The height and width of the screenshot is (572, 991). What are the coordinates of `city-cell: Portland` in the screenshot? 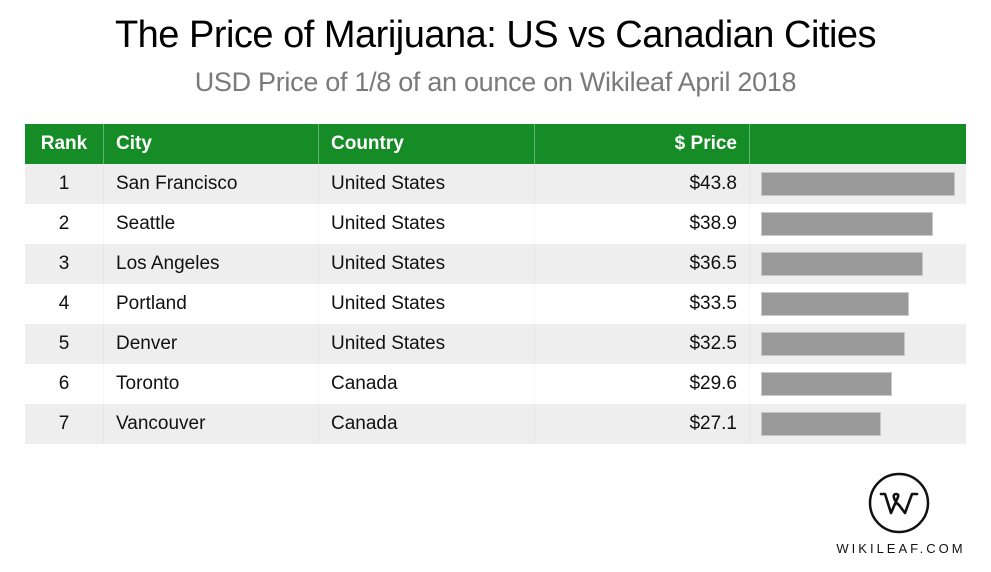 It's located at (211, 304).